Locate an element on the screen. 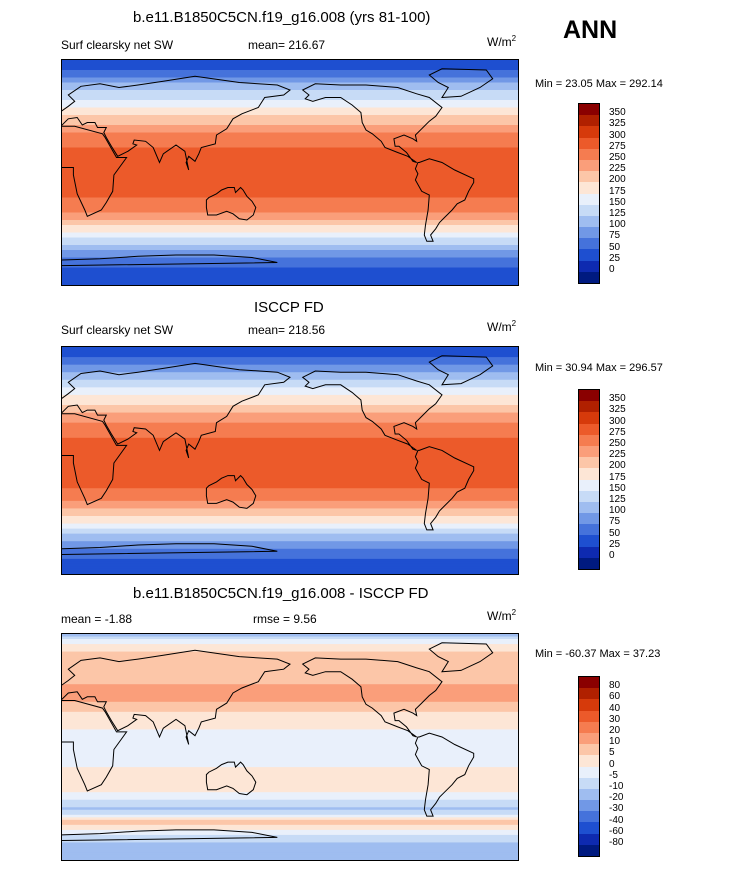 The height and width of the screenshot is (872, 733). panel3-colorbar is located at coordinates (589, 766).